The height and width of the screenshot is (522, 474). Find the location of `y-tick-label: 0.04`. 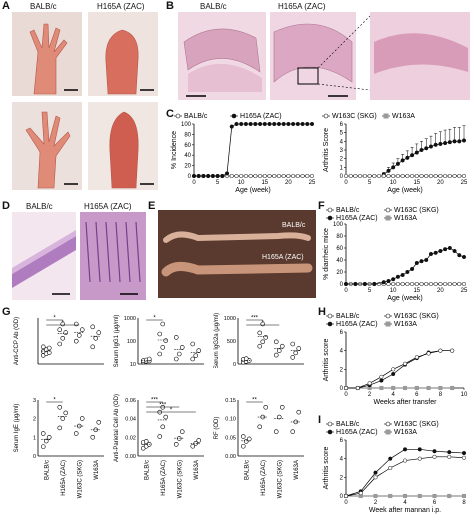

y-tick-label: 0.04 is located at coordinates (130, 420).